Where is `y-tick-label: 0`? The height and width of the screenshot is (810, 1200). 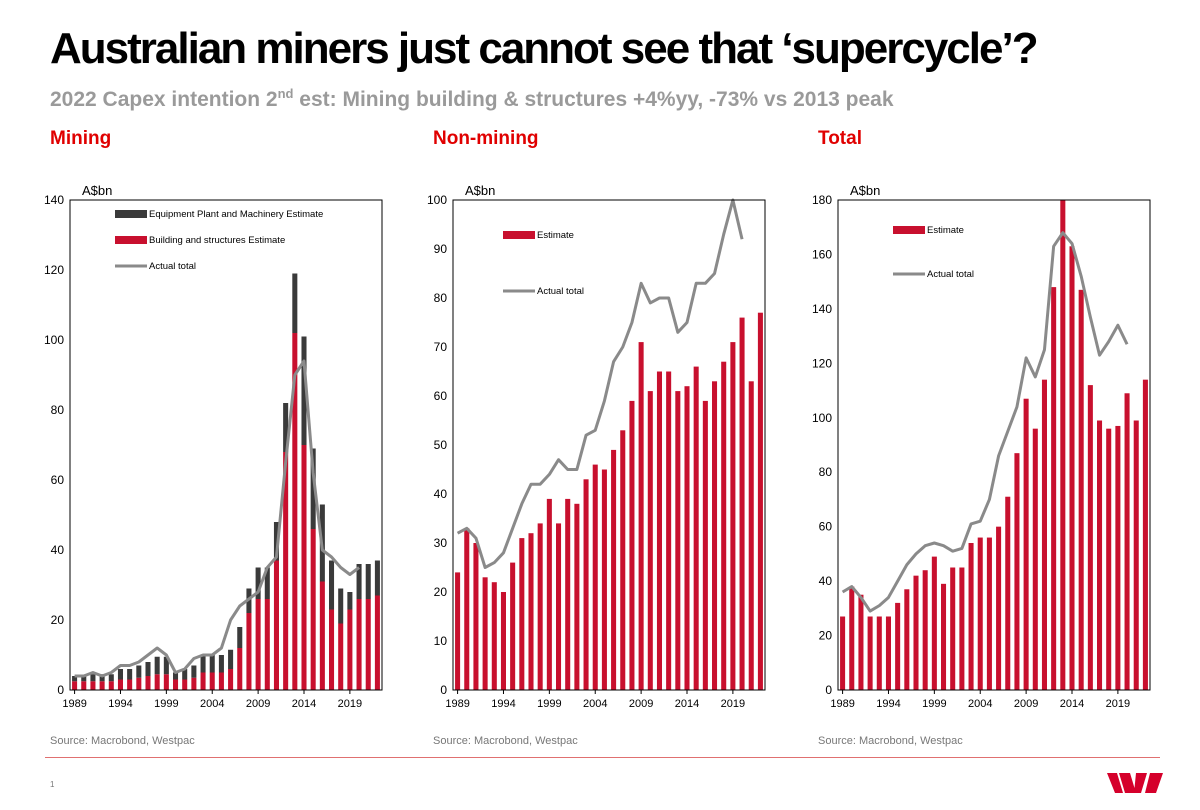 y-tick-label: 0 is located at coordinates (60, 690).